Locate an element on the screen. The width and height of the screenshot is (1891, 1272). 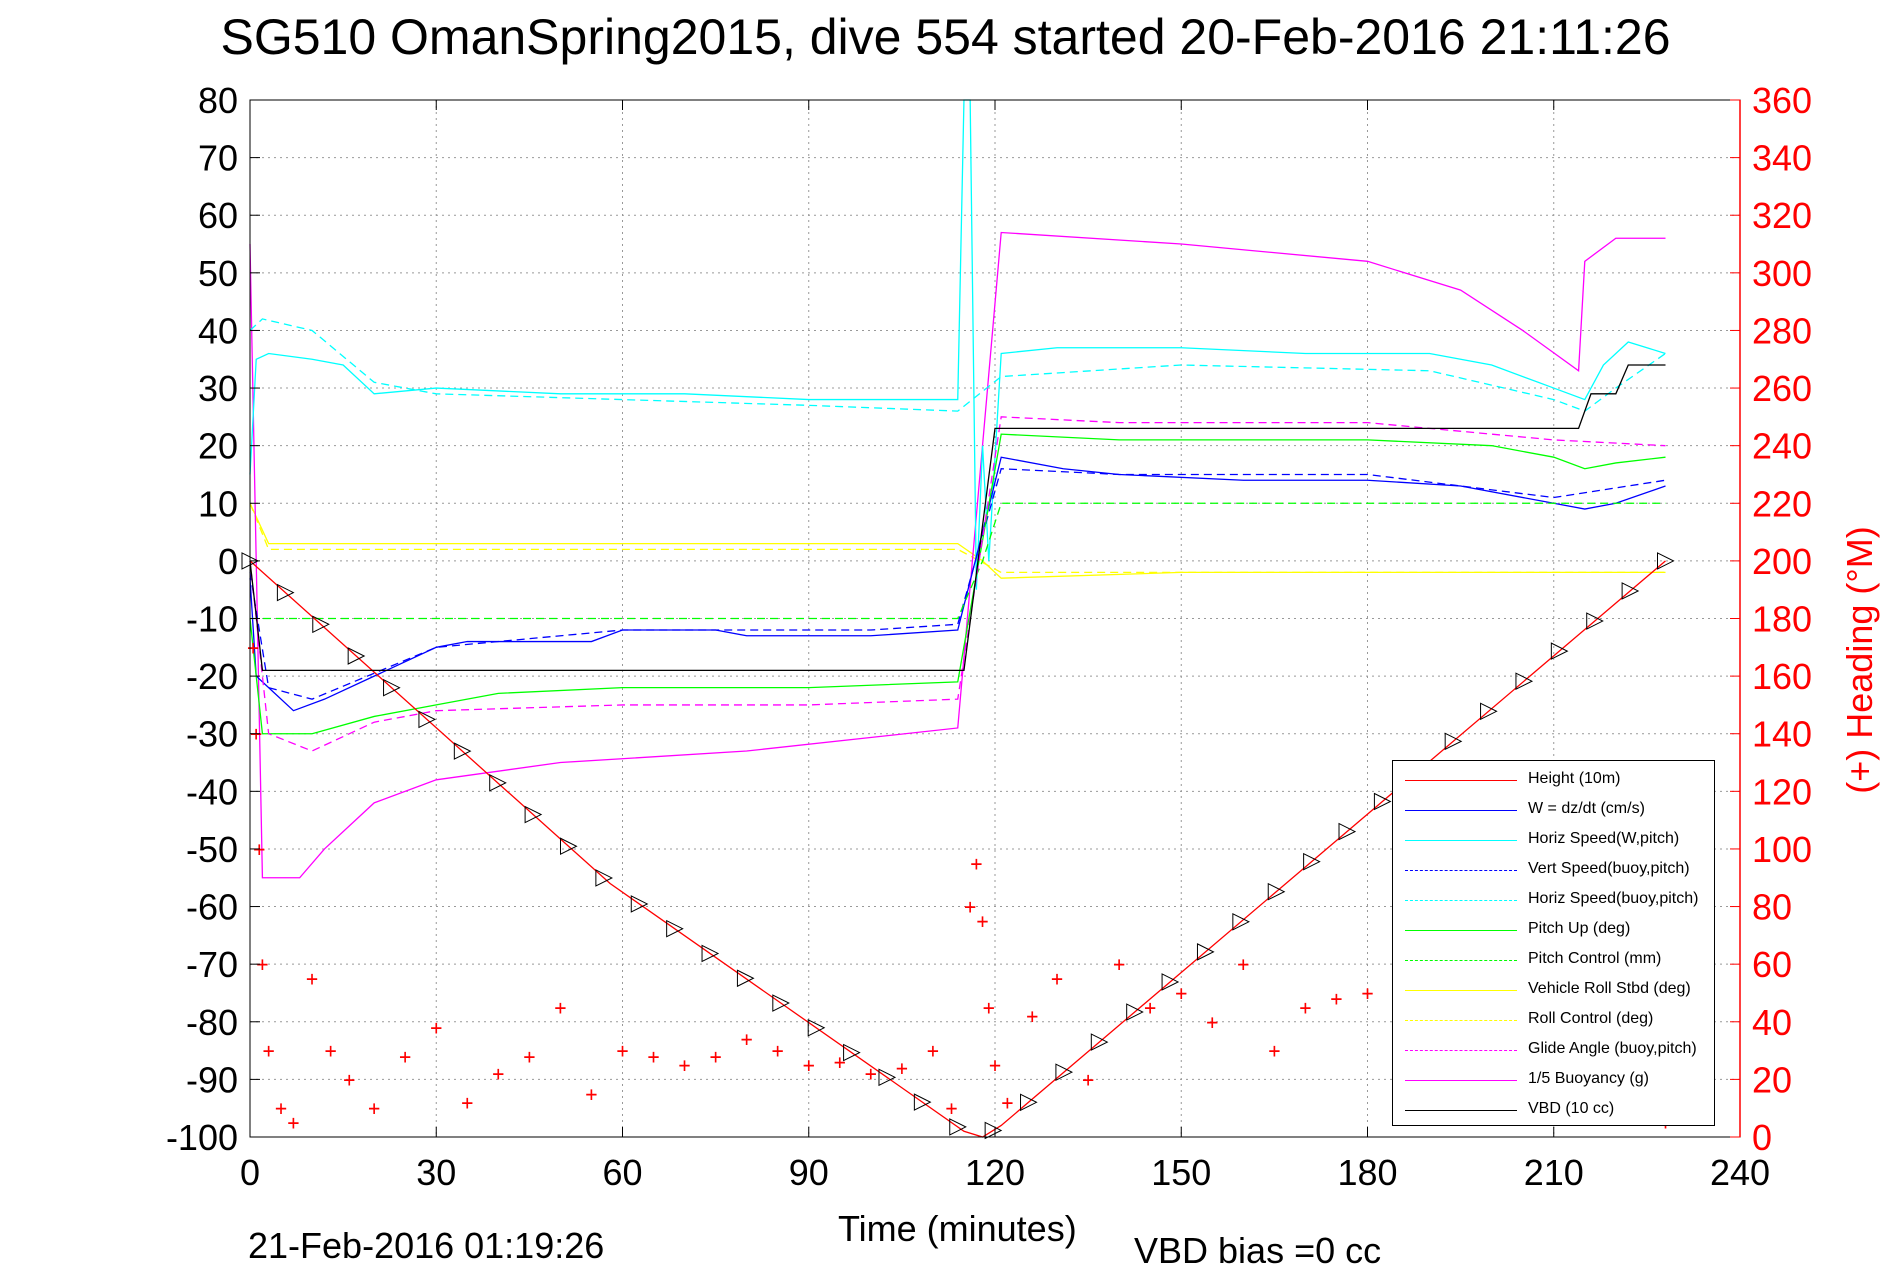
x-tick-label: 90 is located at coordinates (809, 1172).